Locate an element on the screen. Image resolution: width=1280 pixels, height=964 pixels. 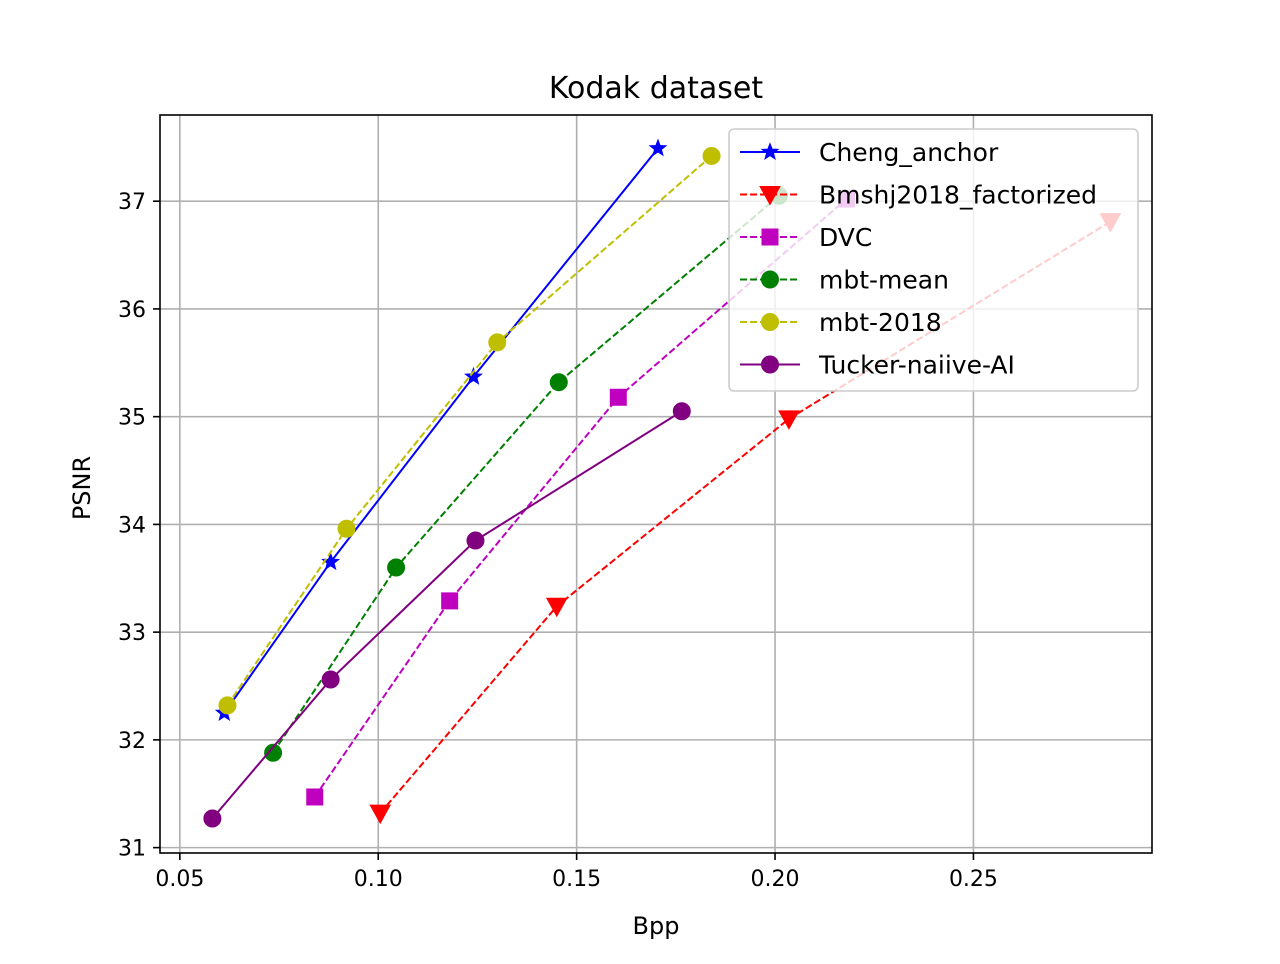
legend-label: mbt-2018 is located at coordinates (880, 322).